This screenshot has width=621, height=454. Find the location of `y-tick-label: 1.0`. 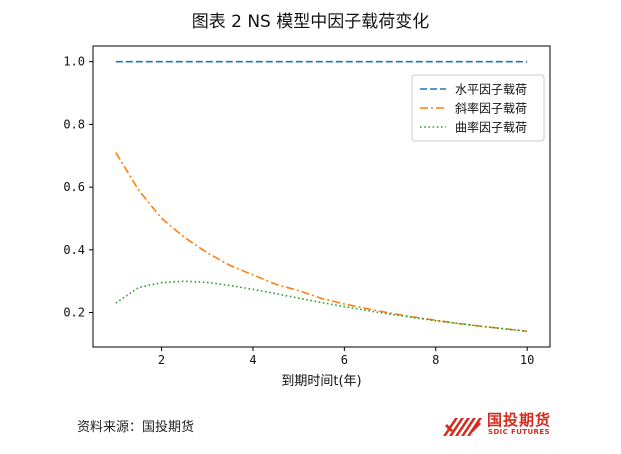

y-tick-label: 1.0 is located at coordinates (74, 62).